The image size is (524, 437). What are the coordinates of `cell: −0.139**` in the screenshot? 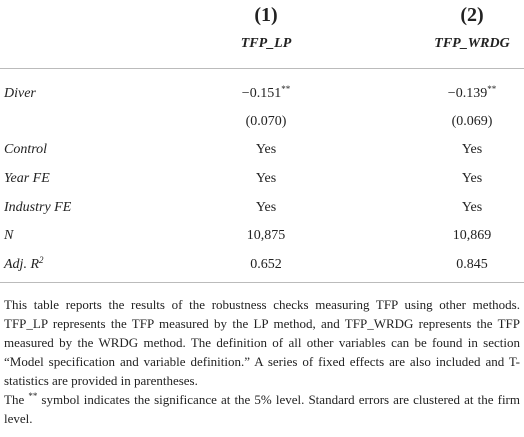 It's located at (458, 93).